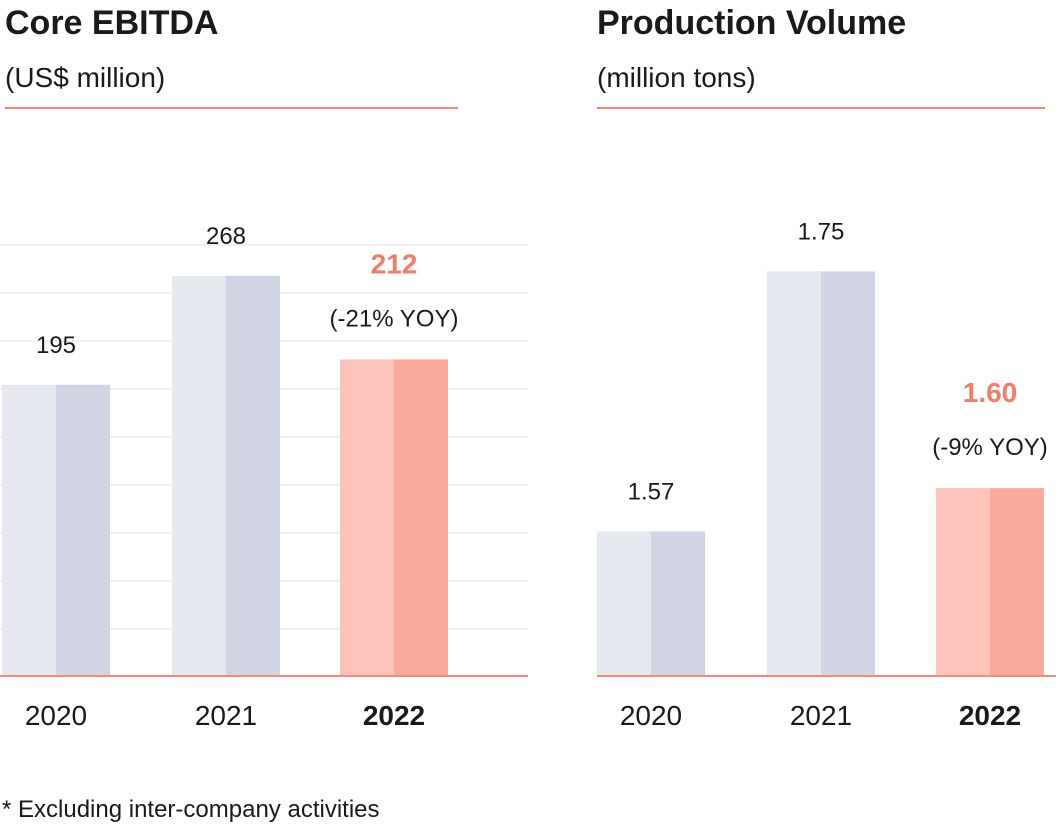 This screenshot has height=830, width=1058. I want to click on data-label: 1.75, so click(821, 231).